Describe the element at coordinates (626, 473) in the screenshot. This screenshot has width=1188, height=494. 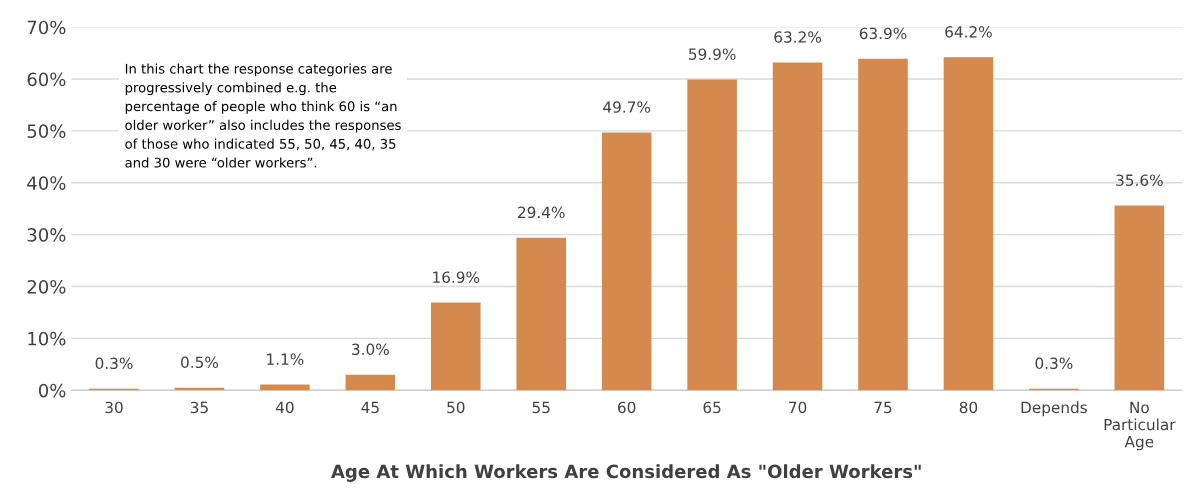
I see `x-axis-title: Age At Which Workers Are Considered As "Older Workers"` at that location.